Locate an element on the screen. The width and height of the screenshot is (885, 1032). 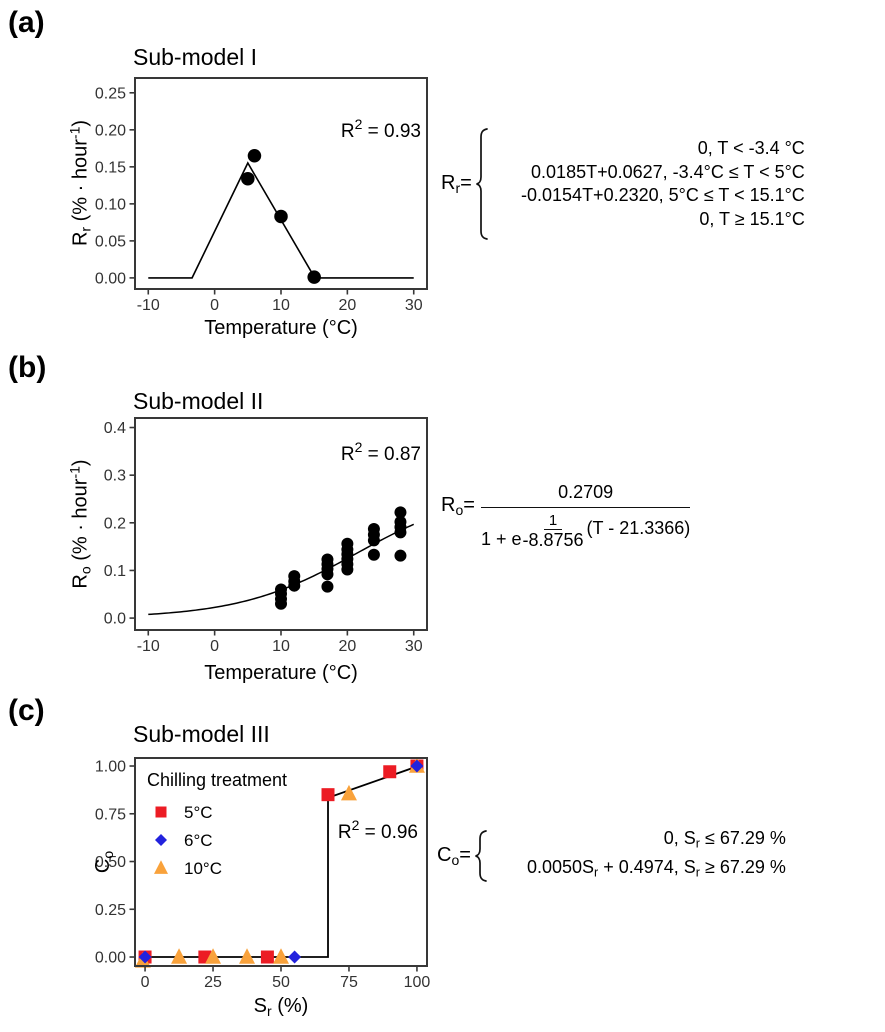
r-squared-label: R2 = 0.87 is located at coordinates (381, 452).